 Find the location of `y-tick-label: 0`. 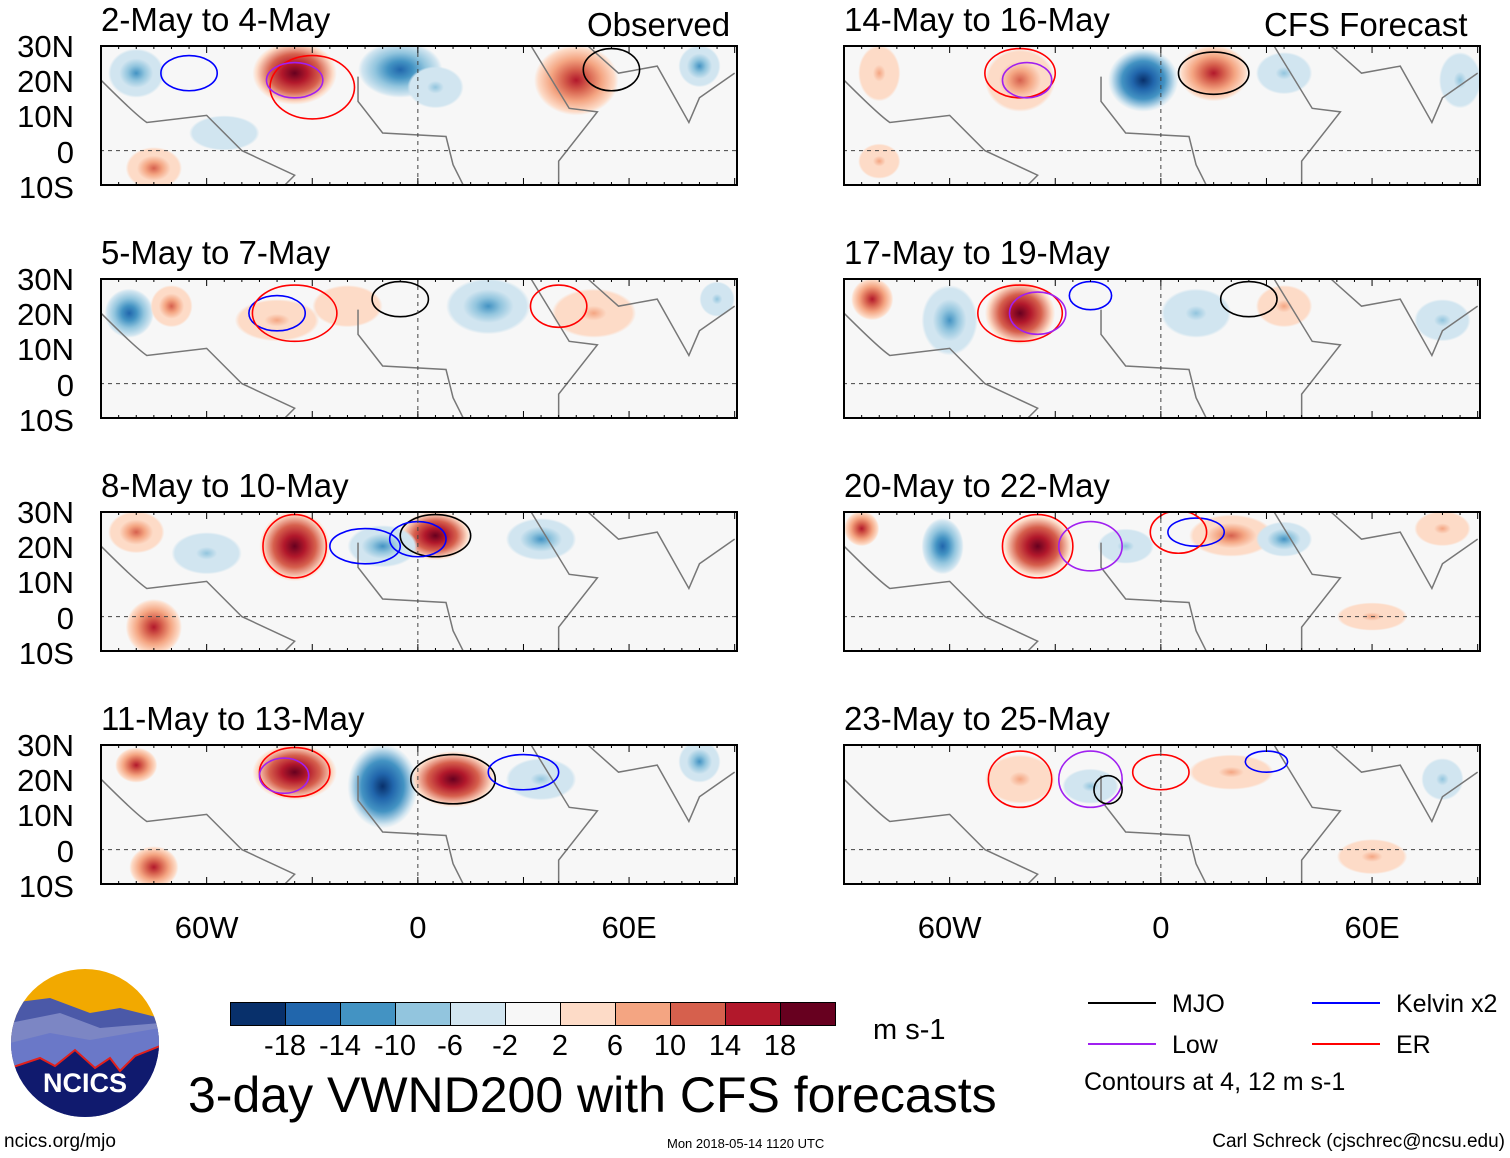

y-tick-label: 0 is located at coordinates (65, 385).